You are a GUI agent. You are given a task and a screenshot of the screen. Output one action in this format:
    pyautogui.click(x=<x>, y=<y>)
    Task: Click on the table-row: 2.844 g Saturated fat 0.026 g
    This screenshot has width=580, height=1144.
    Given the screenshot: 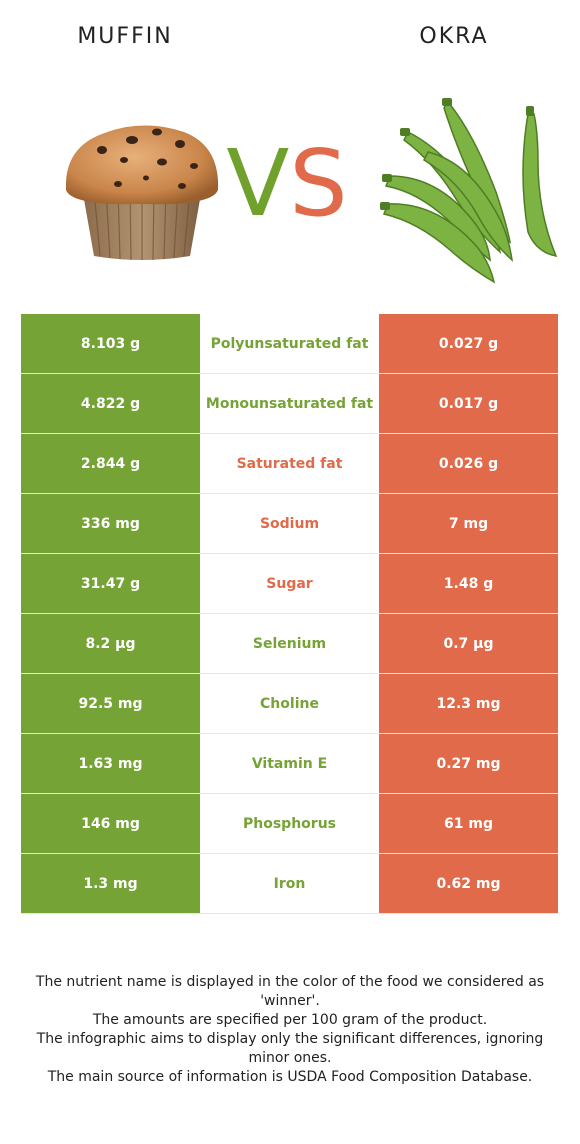 What is the action you would take?
    pyautogui.click(x=289, y=464)
    